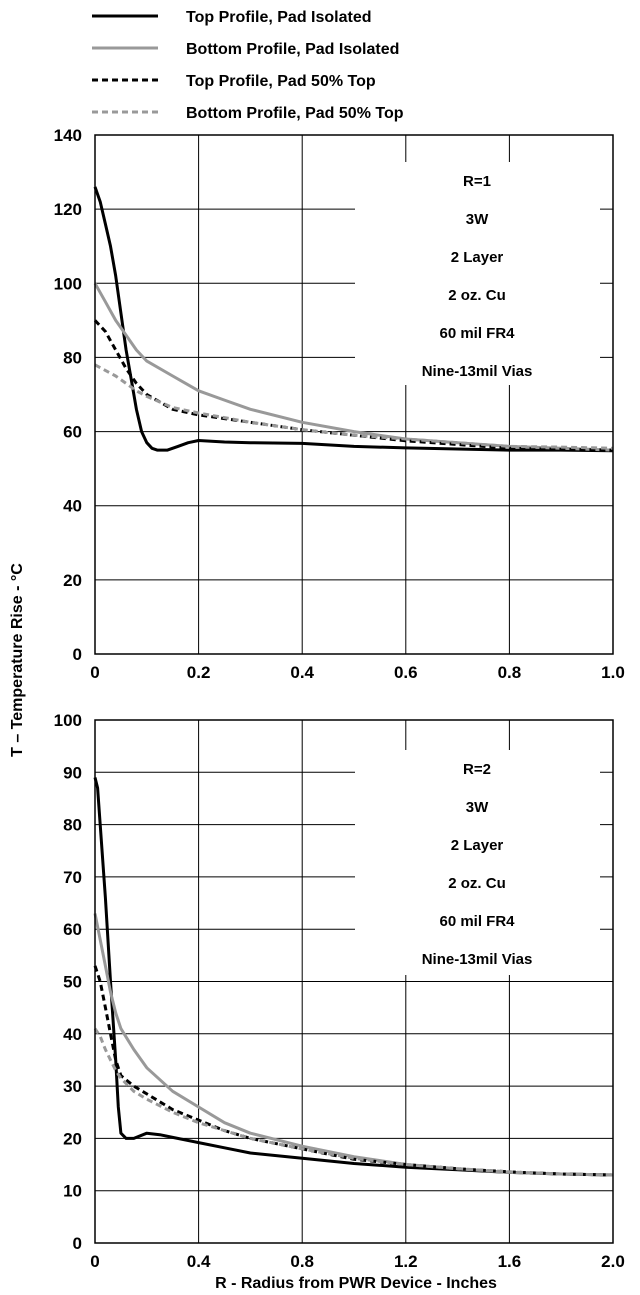 Image resolution: width=640 pixels, height=1295 pixels. Describe the element at coordinates (477, 181) in the screenshot. I see `annotation-text: R=1` at that location.